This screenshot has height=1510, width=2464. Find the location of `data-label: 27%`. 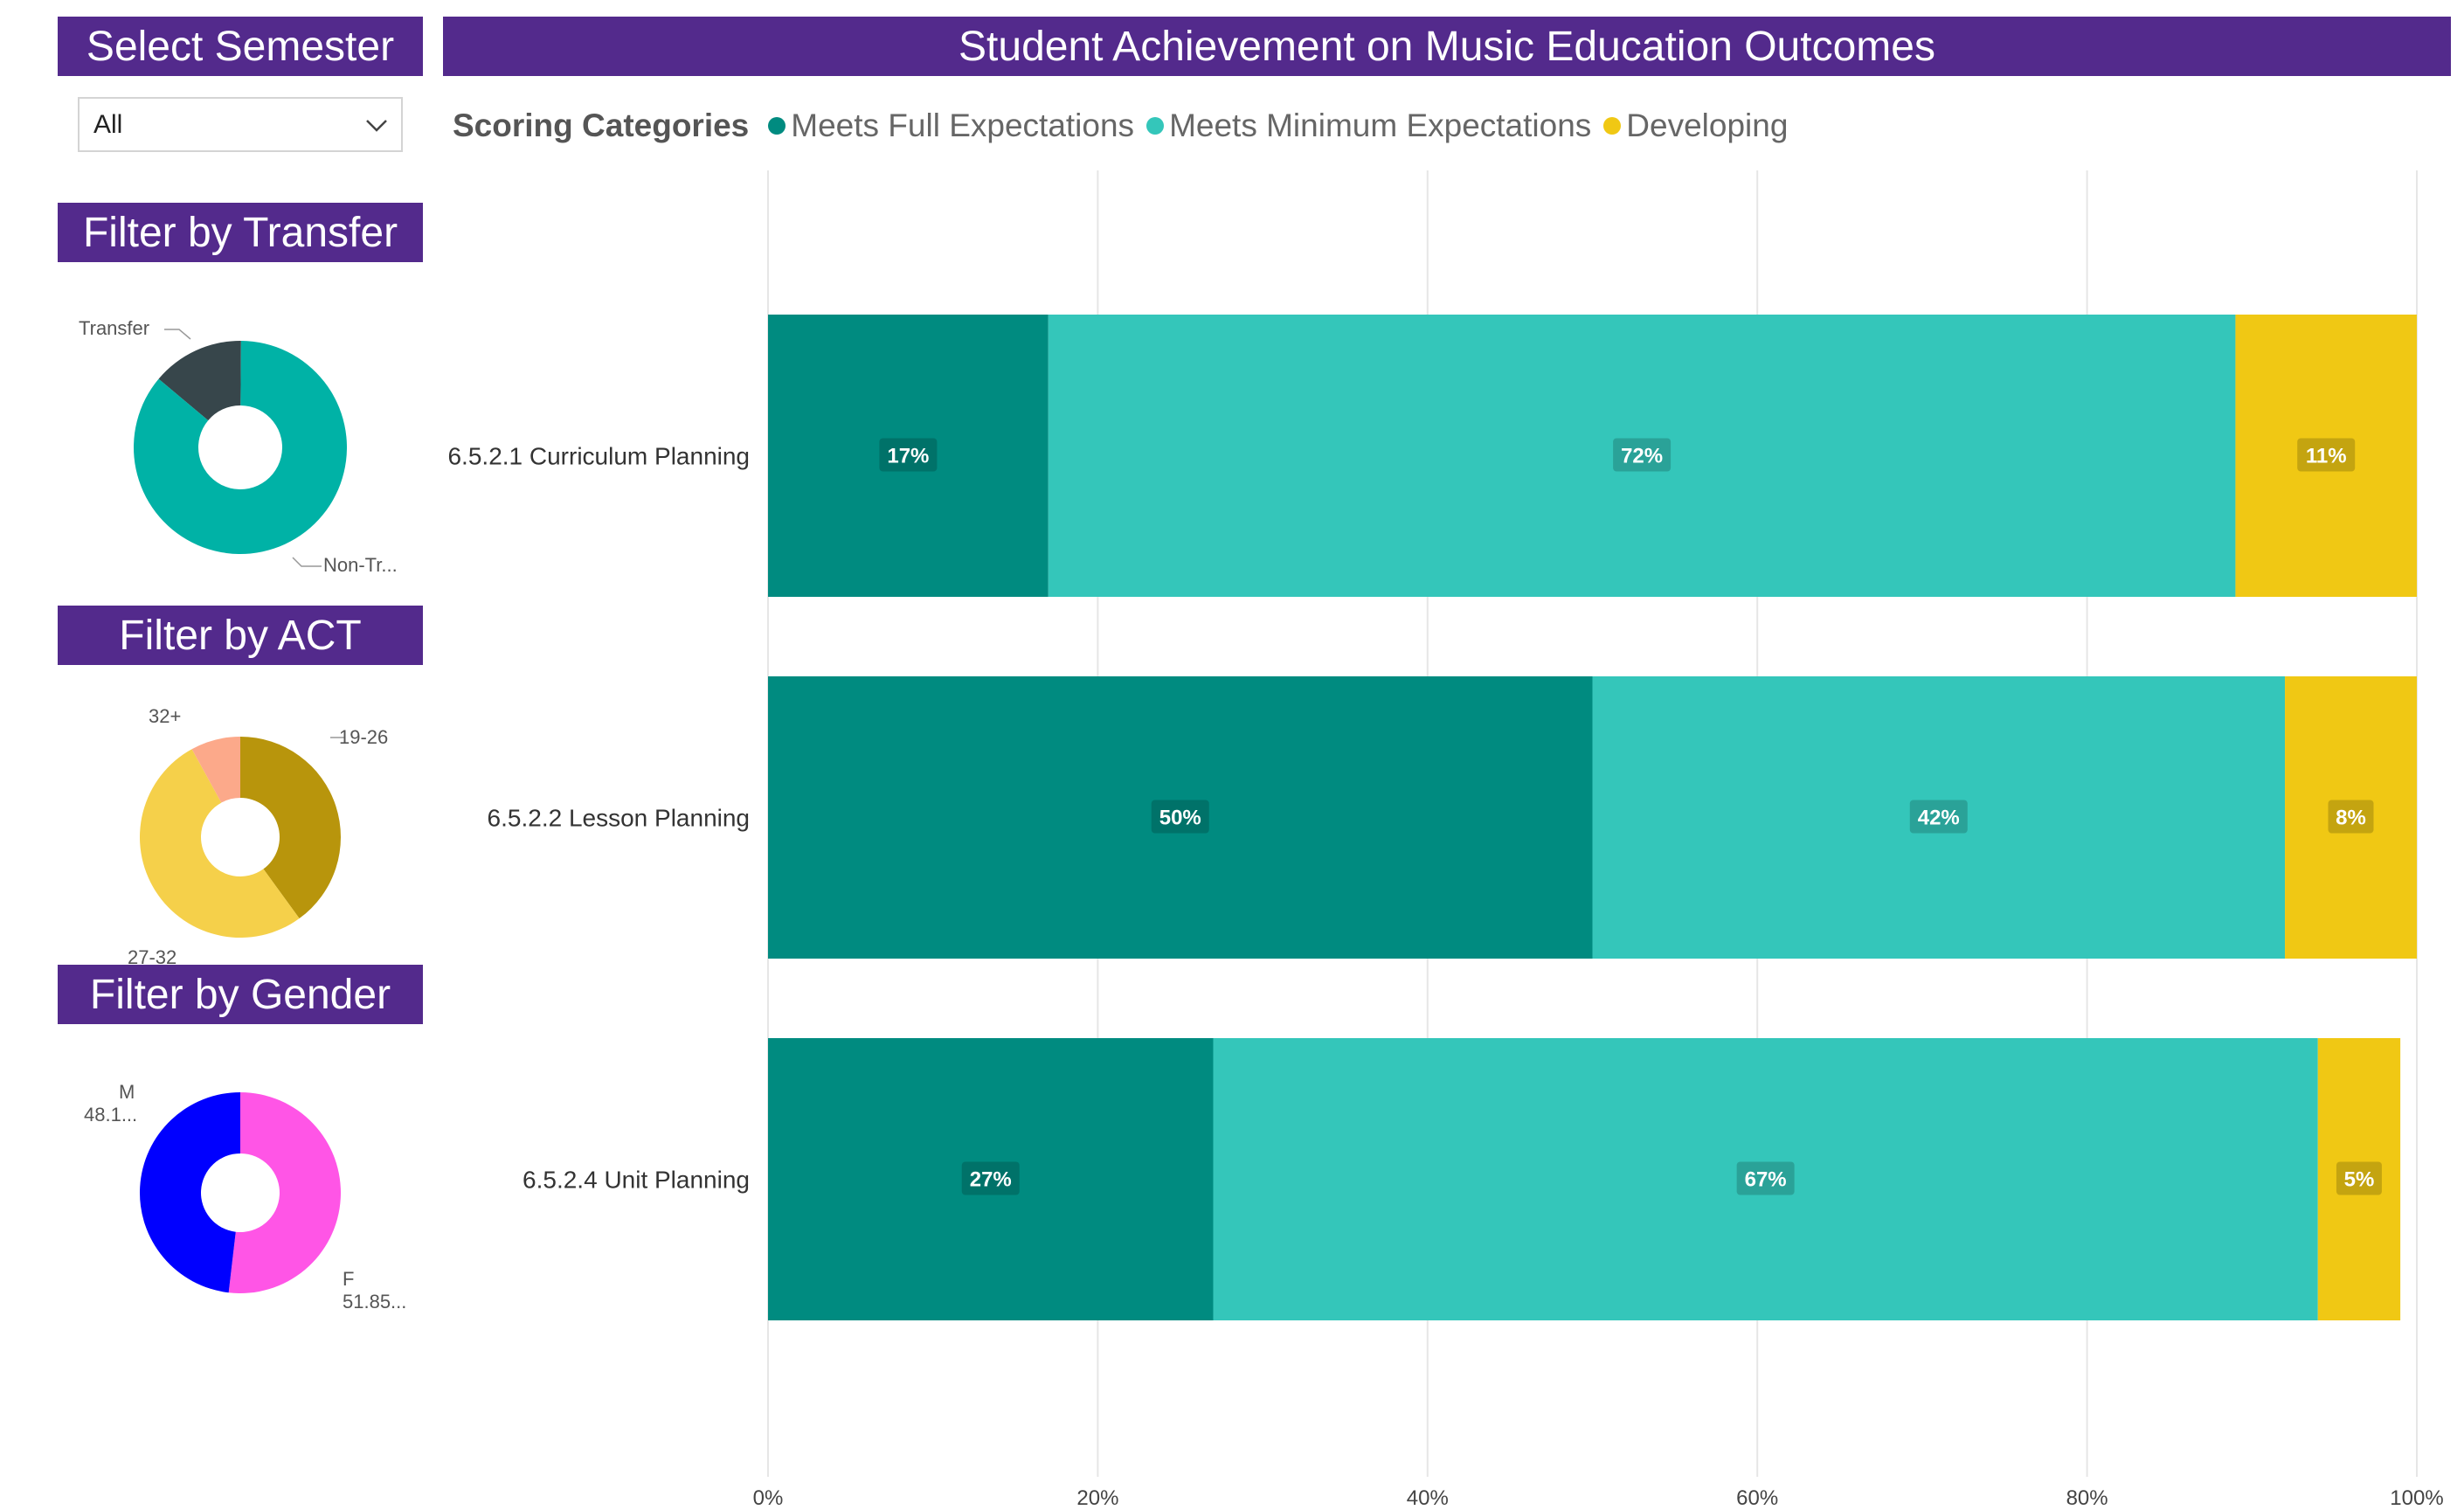

data-label: 27% is located at coordinates (991, 1180).